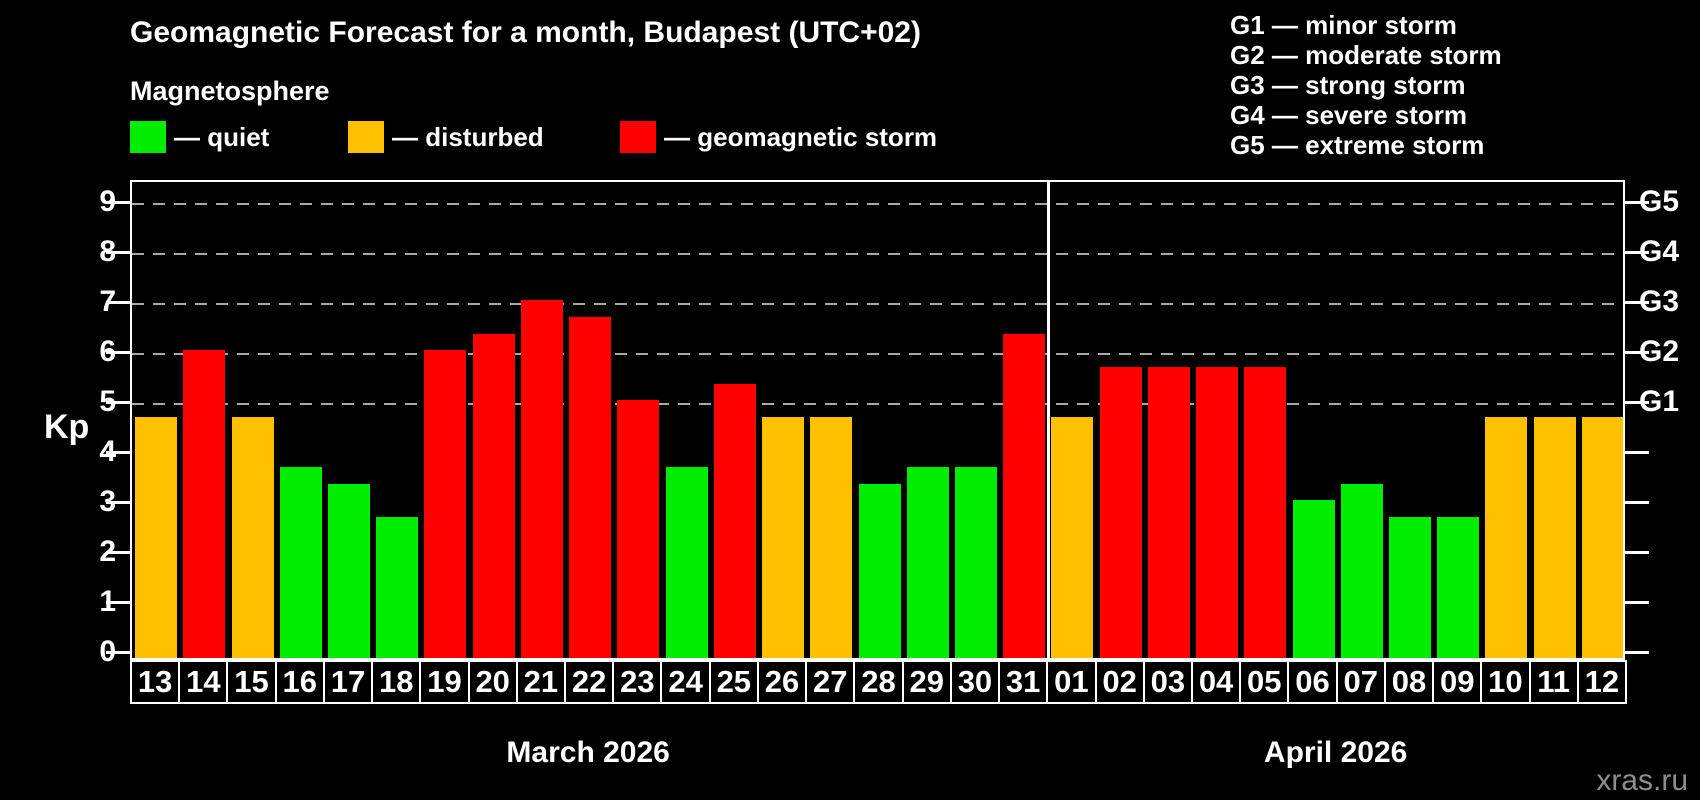  What do you see at coordinates (1312, 682) in the screenshot?
I see `date-cell-06: 06` at bounding box center [1312, 682].